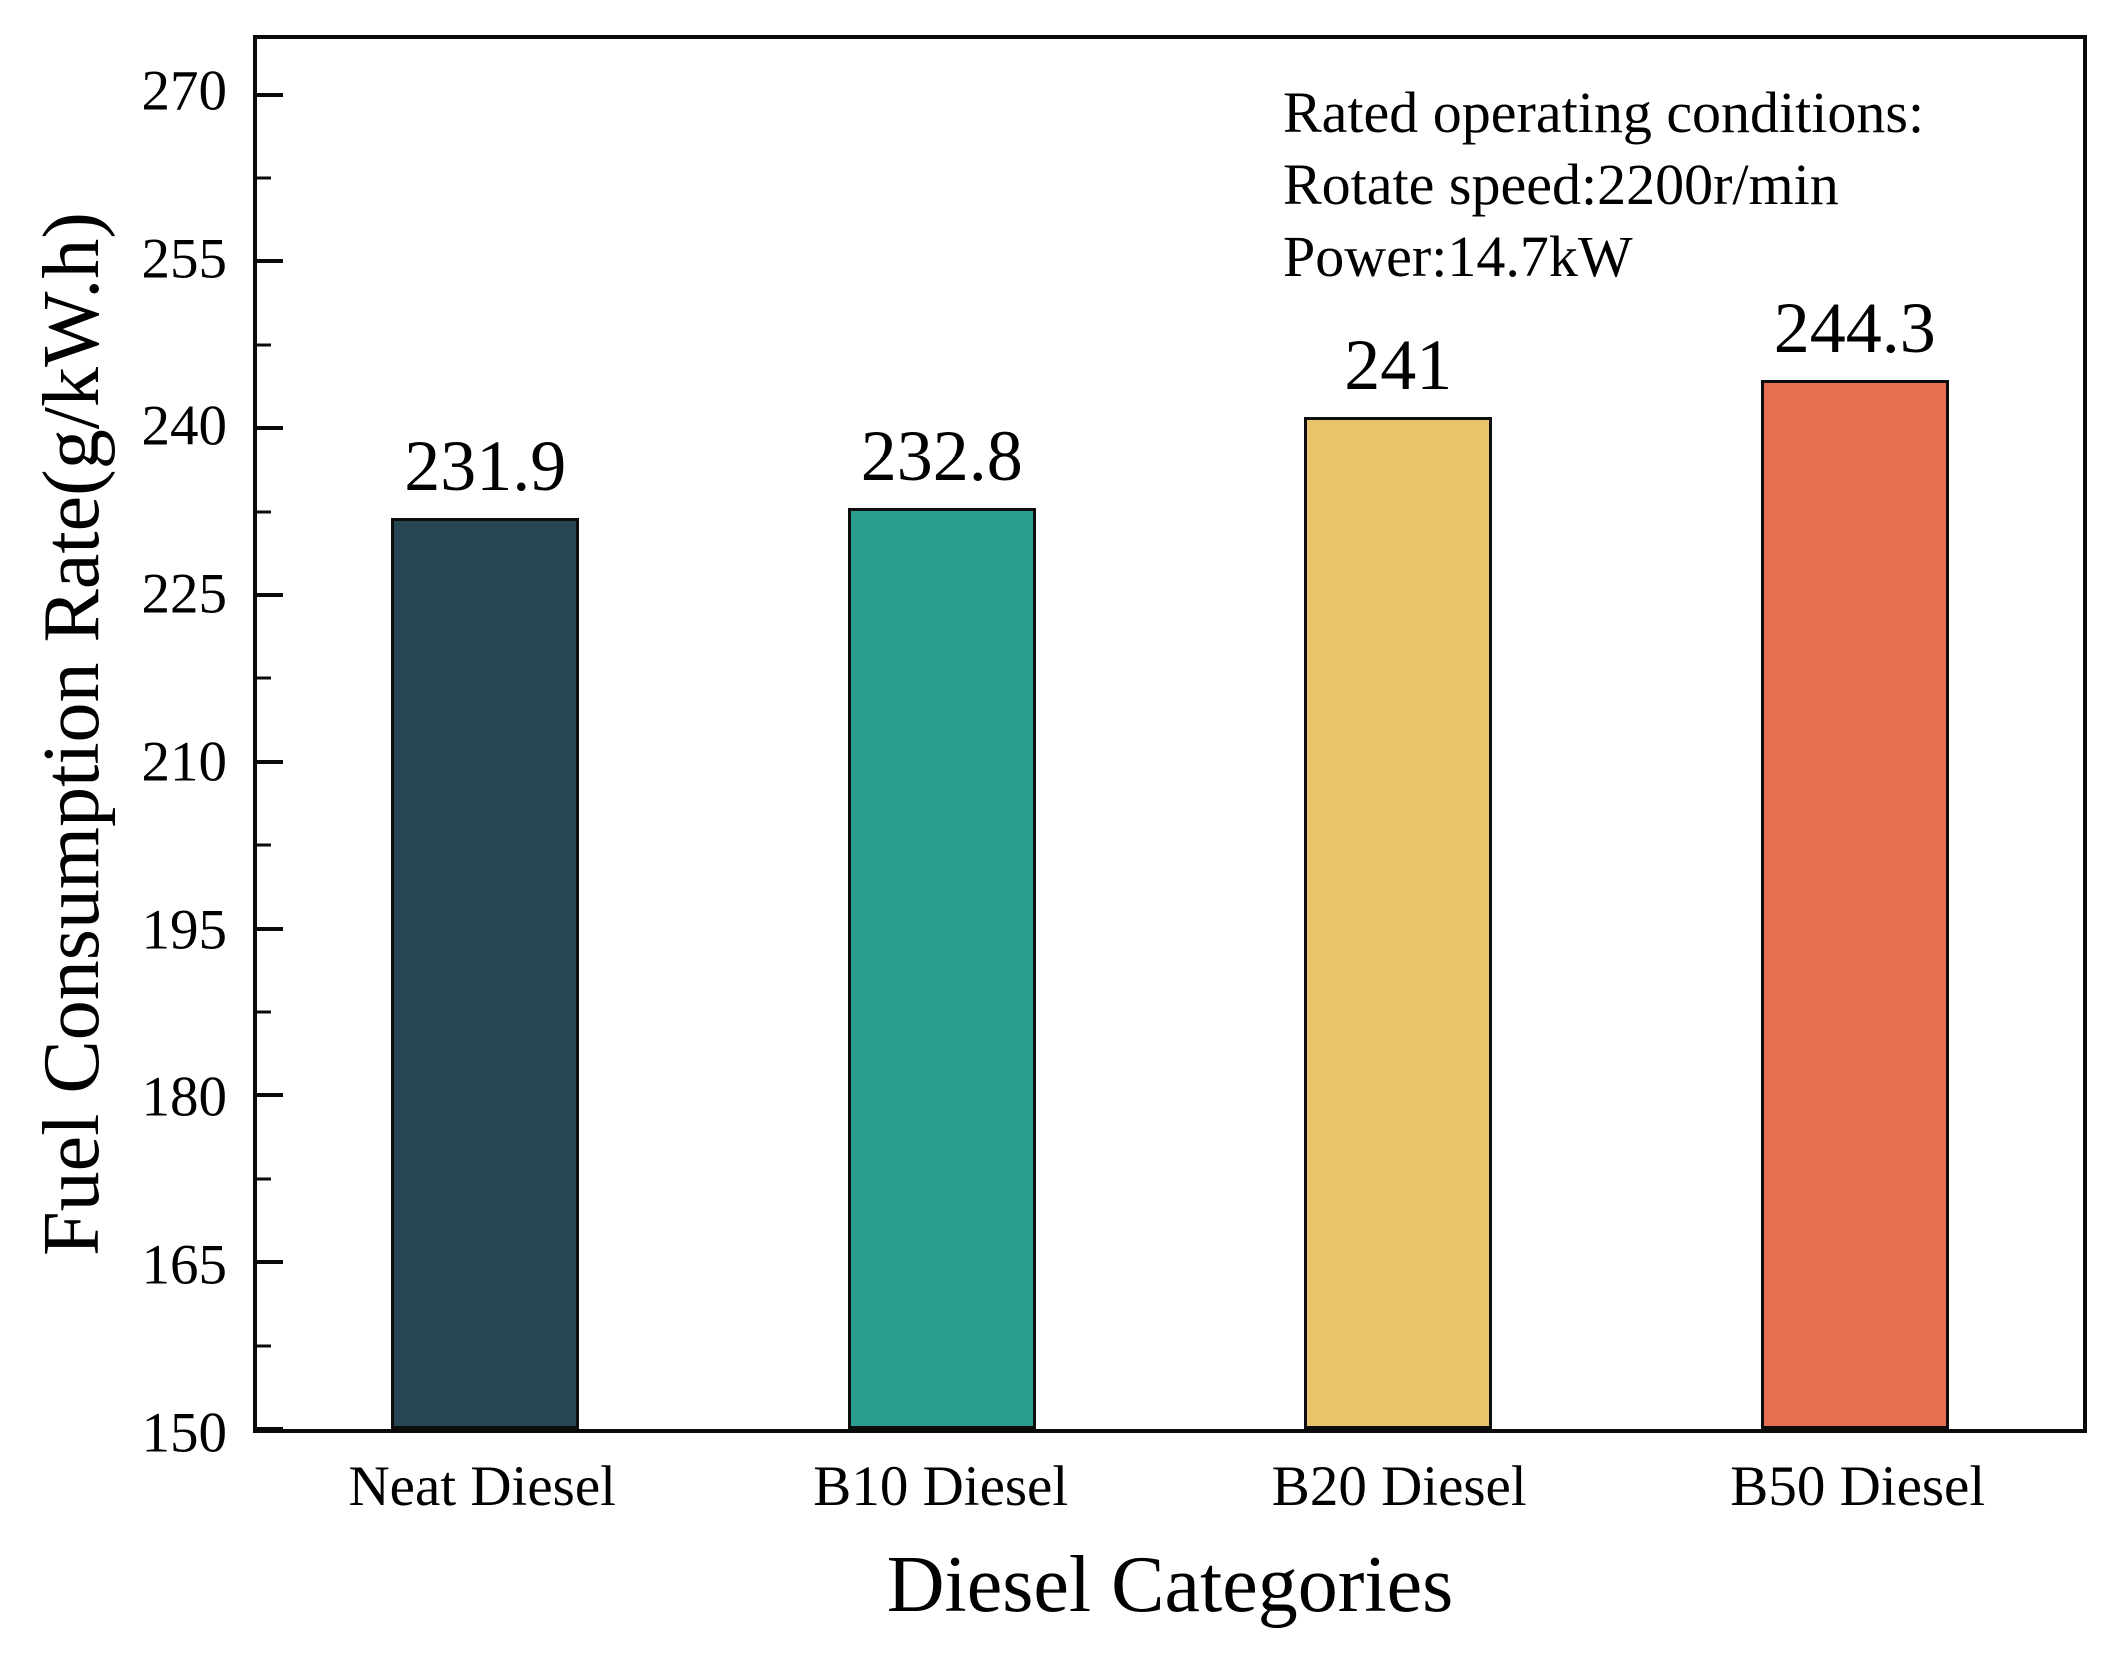  Describe the element at coordinates (184, 1265) in the screenshot. I see `y-axis-tick-label: 165` at that location.